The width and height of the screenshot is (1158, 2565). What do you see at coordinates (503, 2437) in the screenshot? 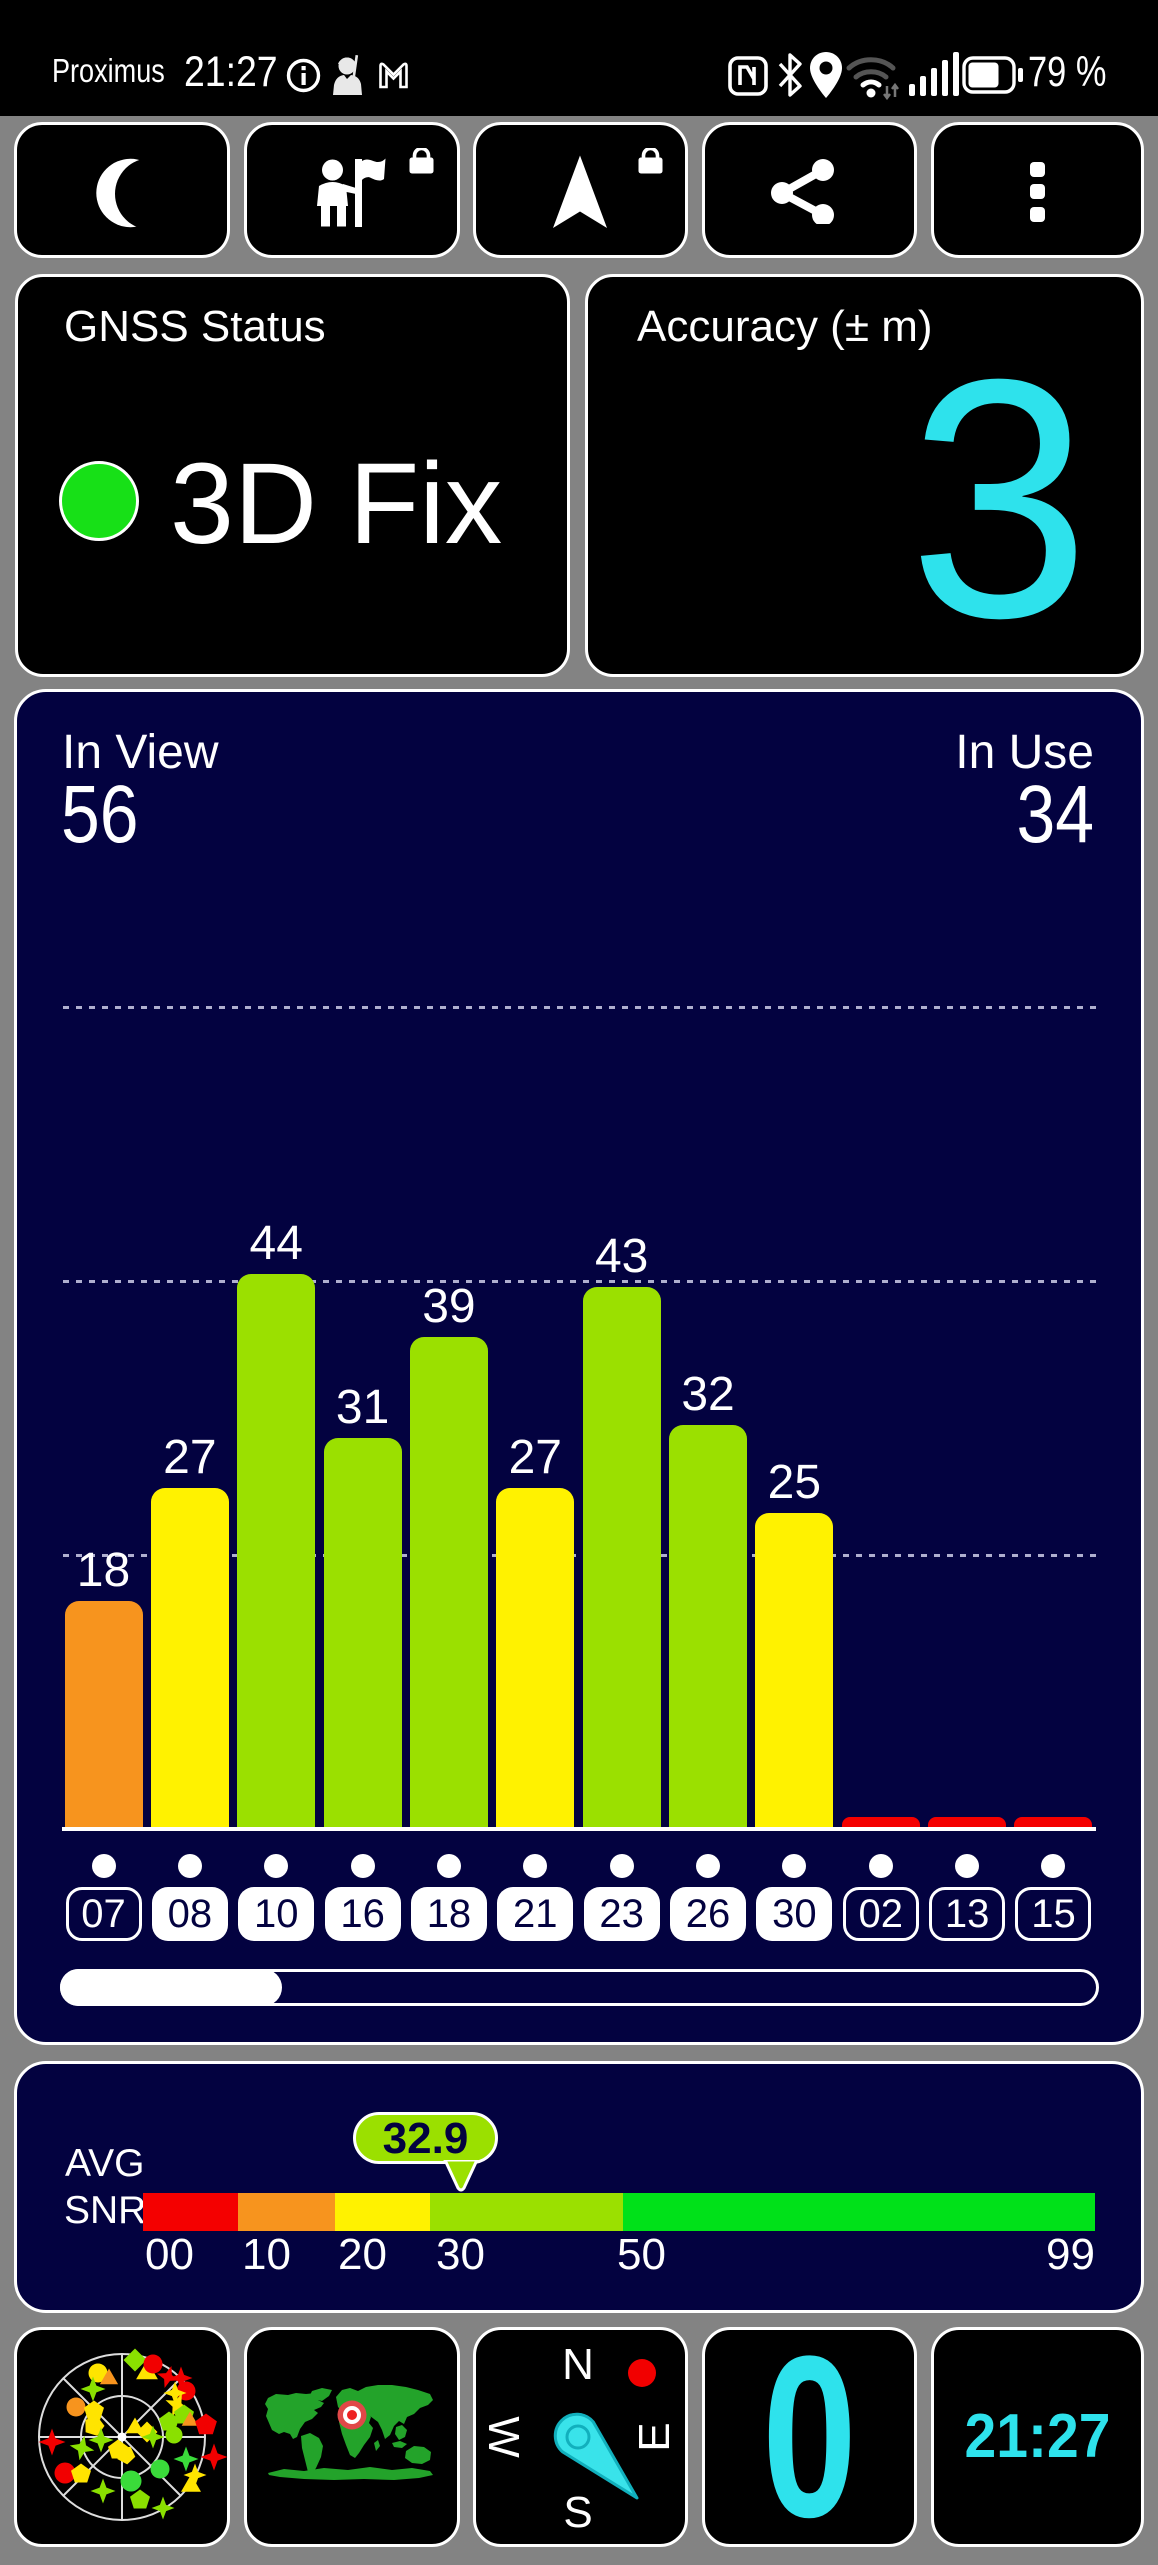
I see `svg-text: W` at bounding box center [503, 2437].